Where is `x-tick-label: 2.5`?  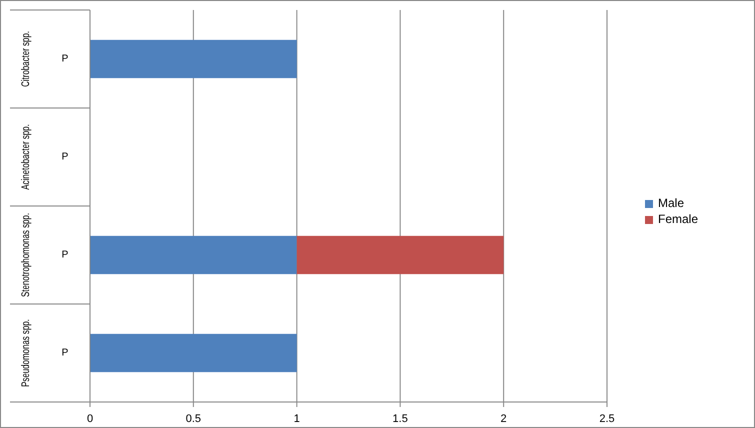
x-tick-label: 2.5 is located at coordinates (607, 419).